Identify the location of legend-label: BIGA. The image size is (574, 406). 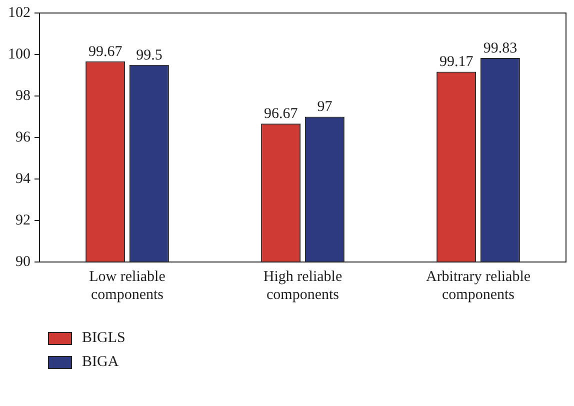
(100, 362).